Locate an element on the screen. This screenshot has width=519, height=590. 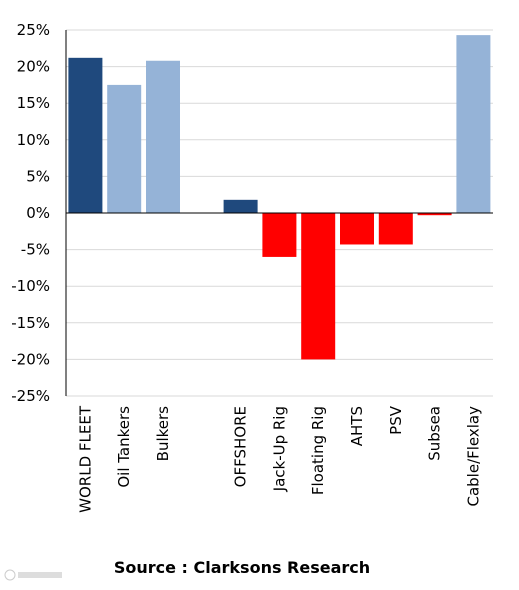
y-tick-labels: 25% 20% 15% 10% 5% 0% -5% -10% -15% -20% -25% is located at coordinates (30, 213).